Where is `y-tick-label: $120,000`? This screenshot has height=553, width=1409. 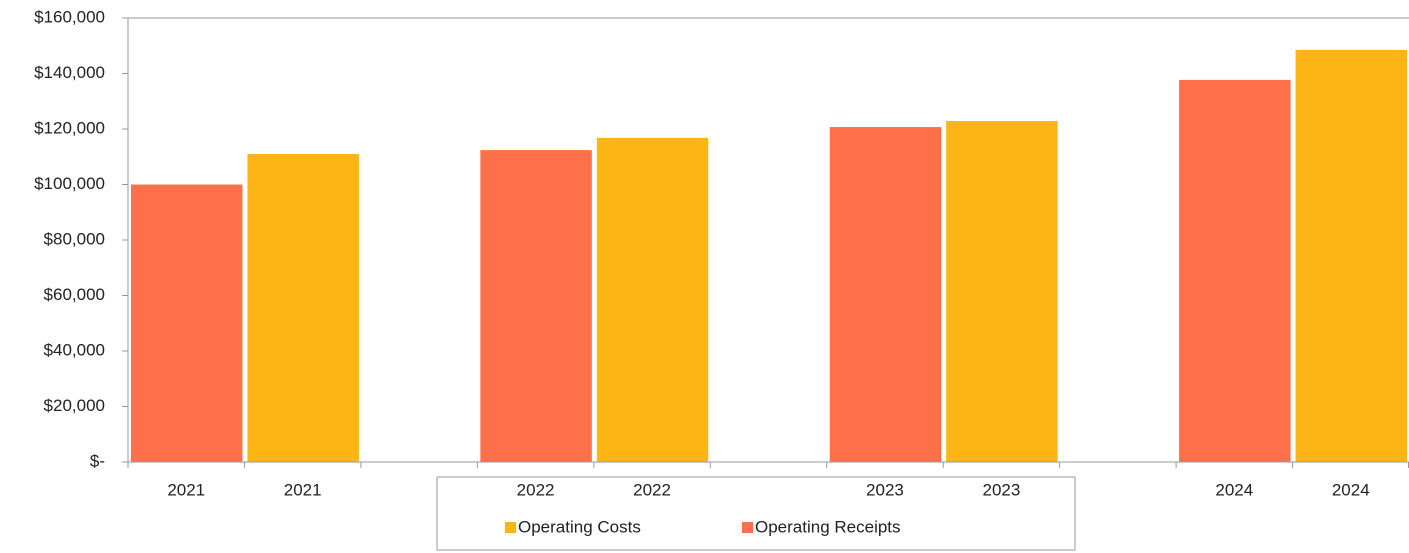
y-tick-label: $120,000 is located at coordinates (69, 127).